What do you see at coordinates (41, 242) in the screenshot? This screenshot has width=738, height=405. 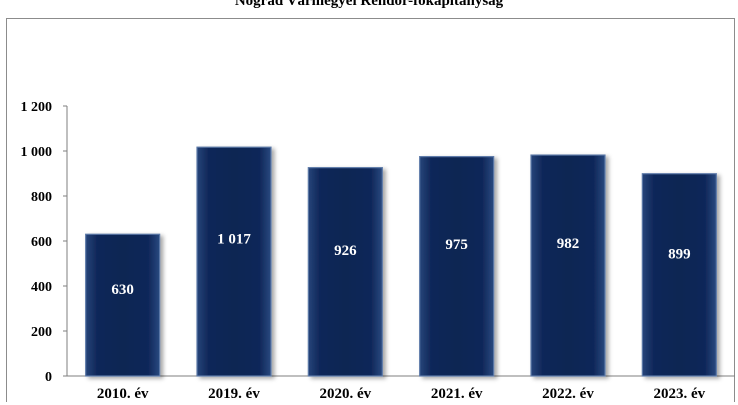 I see `y-tick-label: 600` at bounding box center [41, 242].